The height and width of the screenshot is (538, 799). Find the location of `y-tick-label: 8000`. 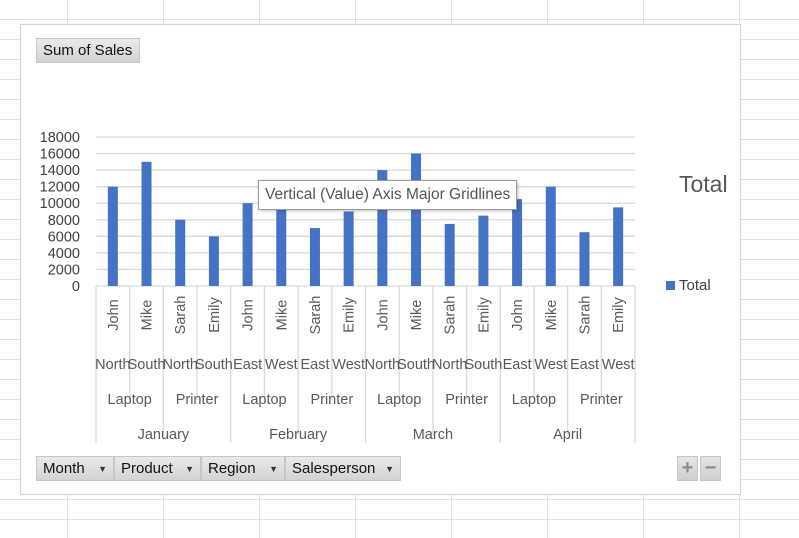

y-tick-label: 8000 is located at coordinates (64, 221).